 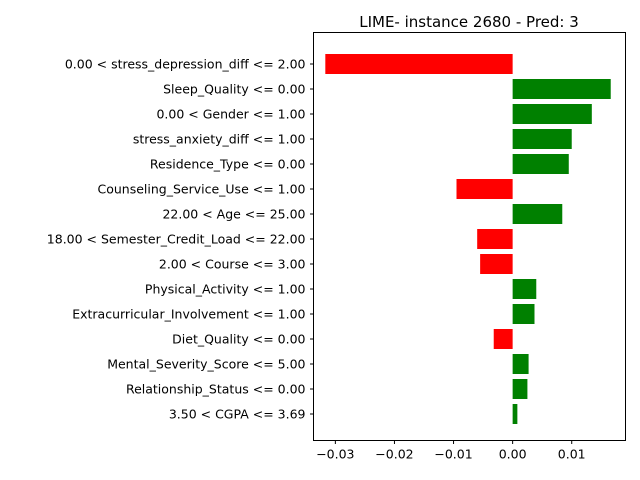 I want to click on category-label-5: Counseling_Service_Use <= 1.00, so click(x=201, y=189).